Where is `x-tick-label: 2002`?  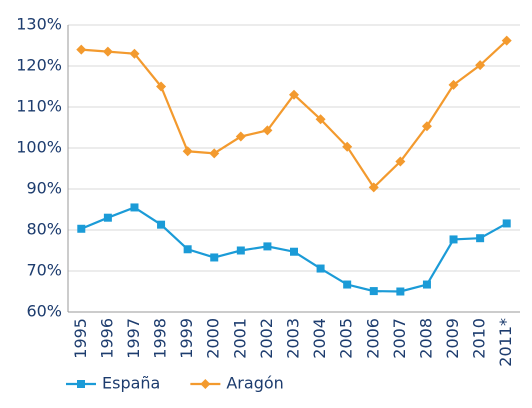 x-tick-label: 2002 is located at coordinates (266, 338).